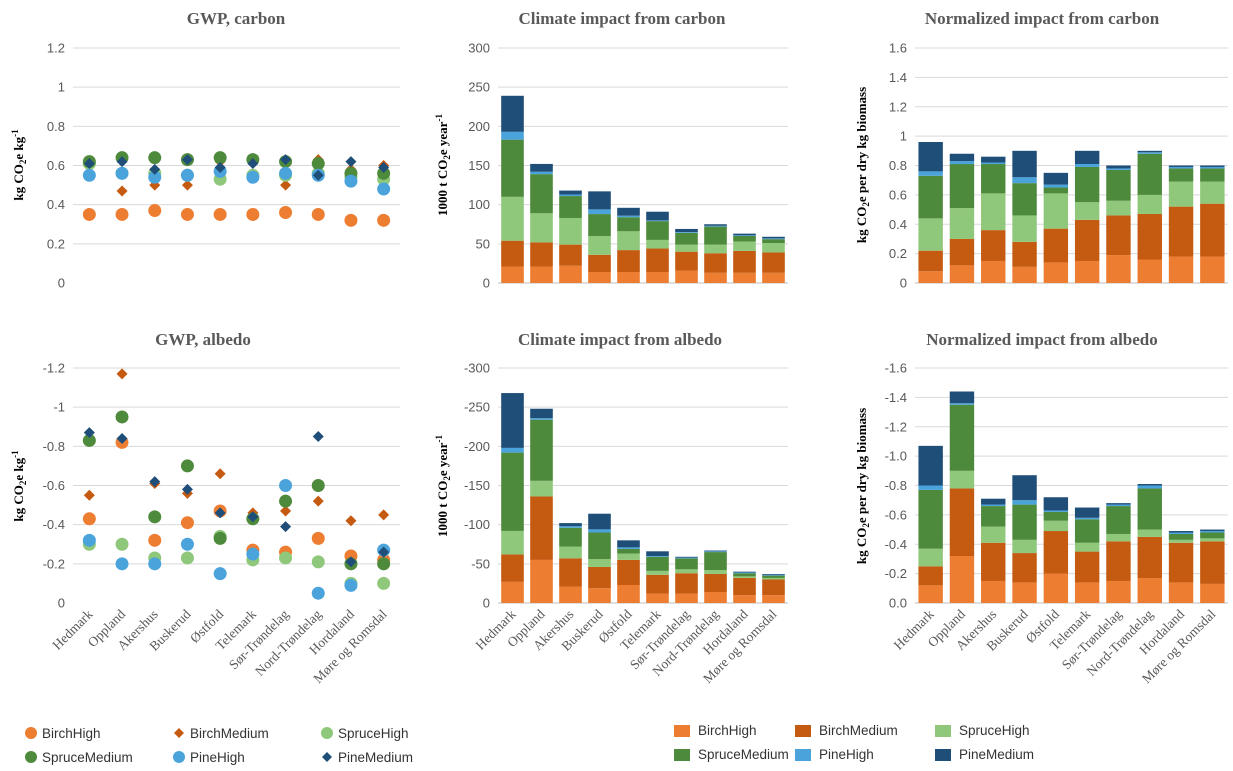 This screenshot has width=1233, height=771. What do you see at coordinates (512, 168) in the screenshot?
I see `bar-sprucemedium-hedmark` at bounding box center [512, 168].